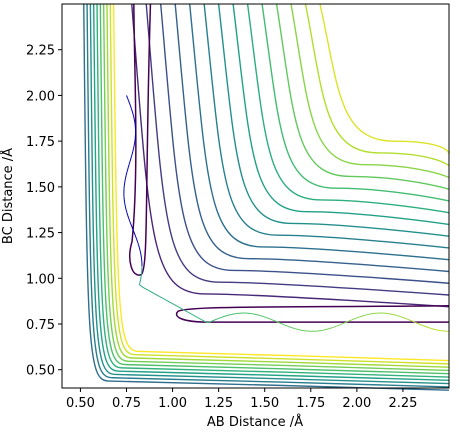 Image resolution: width=460 pixels, height=432 pixels. Describe the element at coordinates (356, 403) in the screenshot. I see `x-tick-label: 2.00` at that location.